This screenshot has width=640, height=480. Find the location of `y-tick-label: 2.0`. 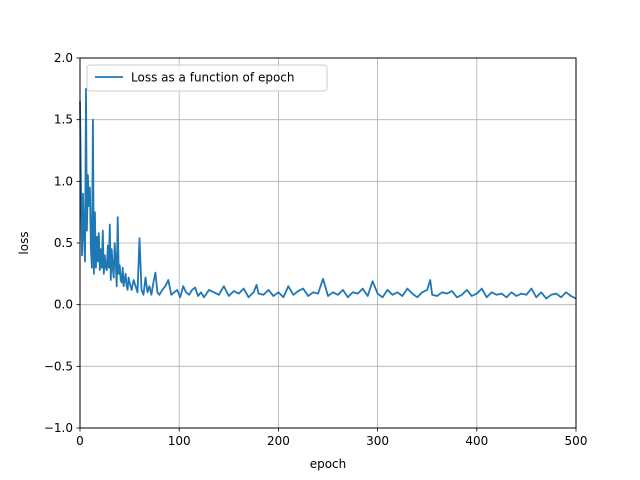

y-tick-label: 2.0 is located at coordinates (63, 58).